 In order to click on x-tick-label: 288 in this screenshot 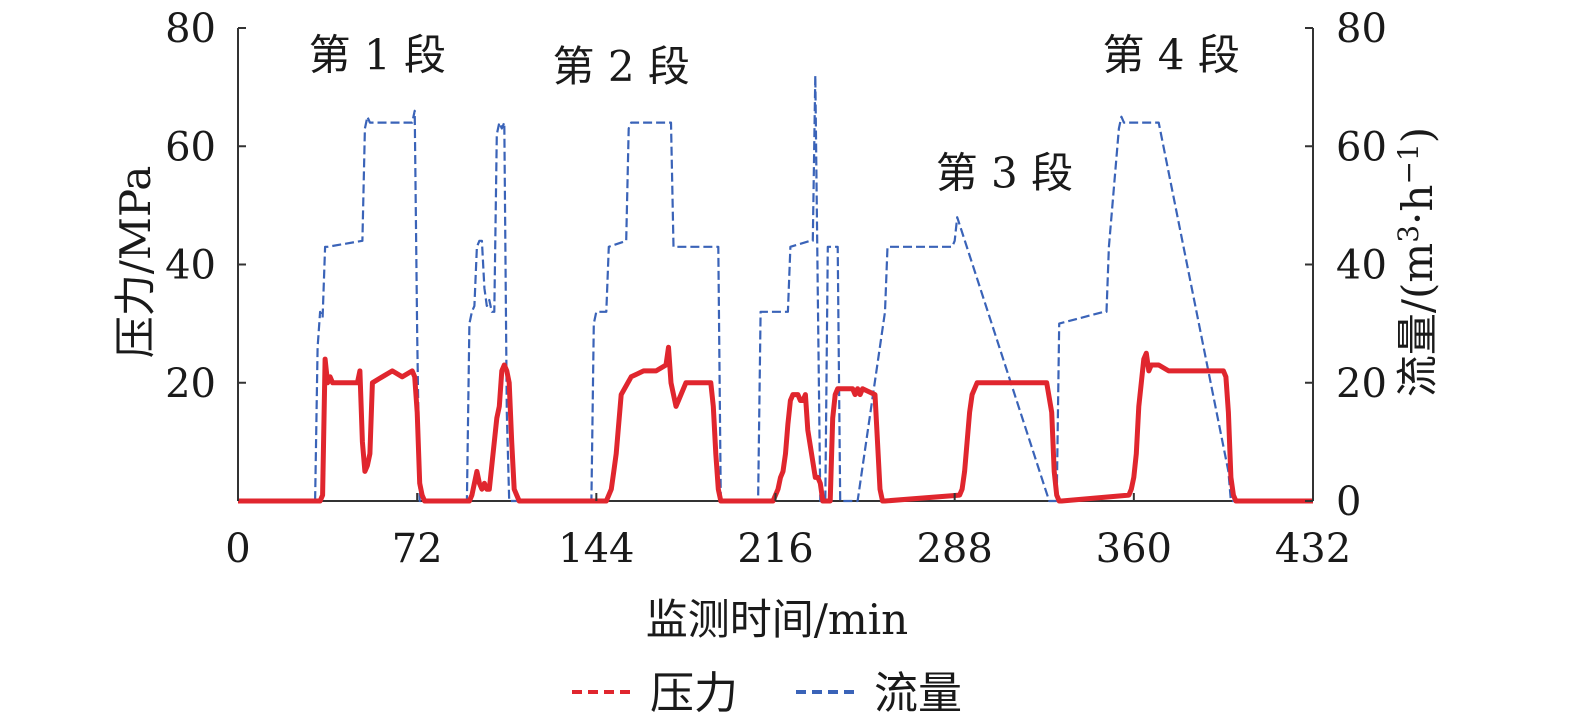, I will do `click(954, 549)`.